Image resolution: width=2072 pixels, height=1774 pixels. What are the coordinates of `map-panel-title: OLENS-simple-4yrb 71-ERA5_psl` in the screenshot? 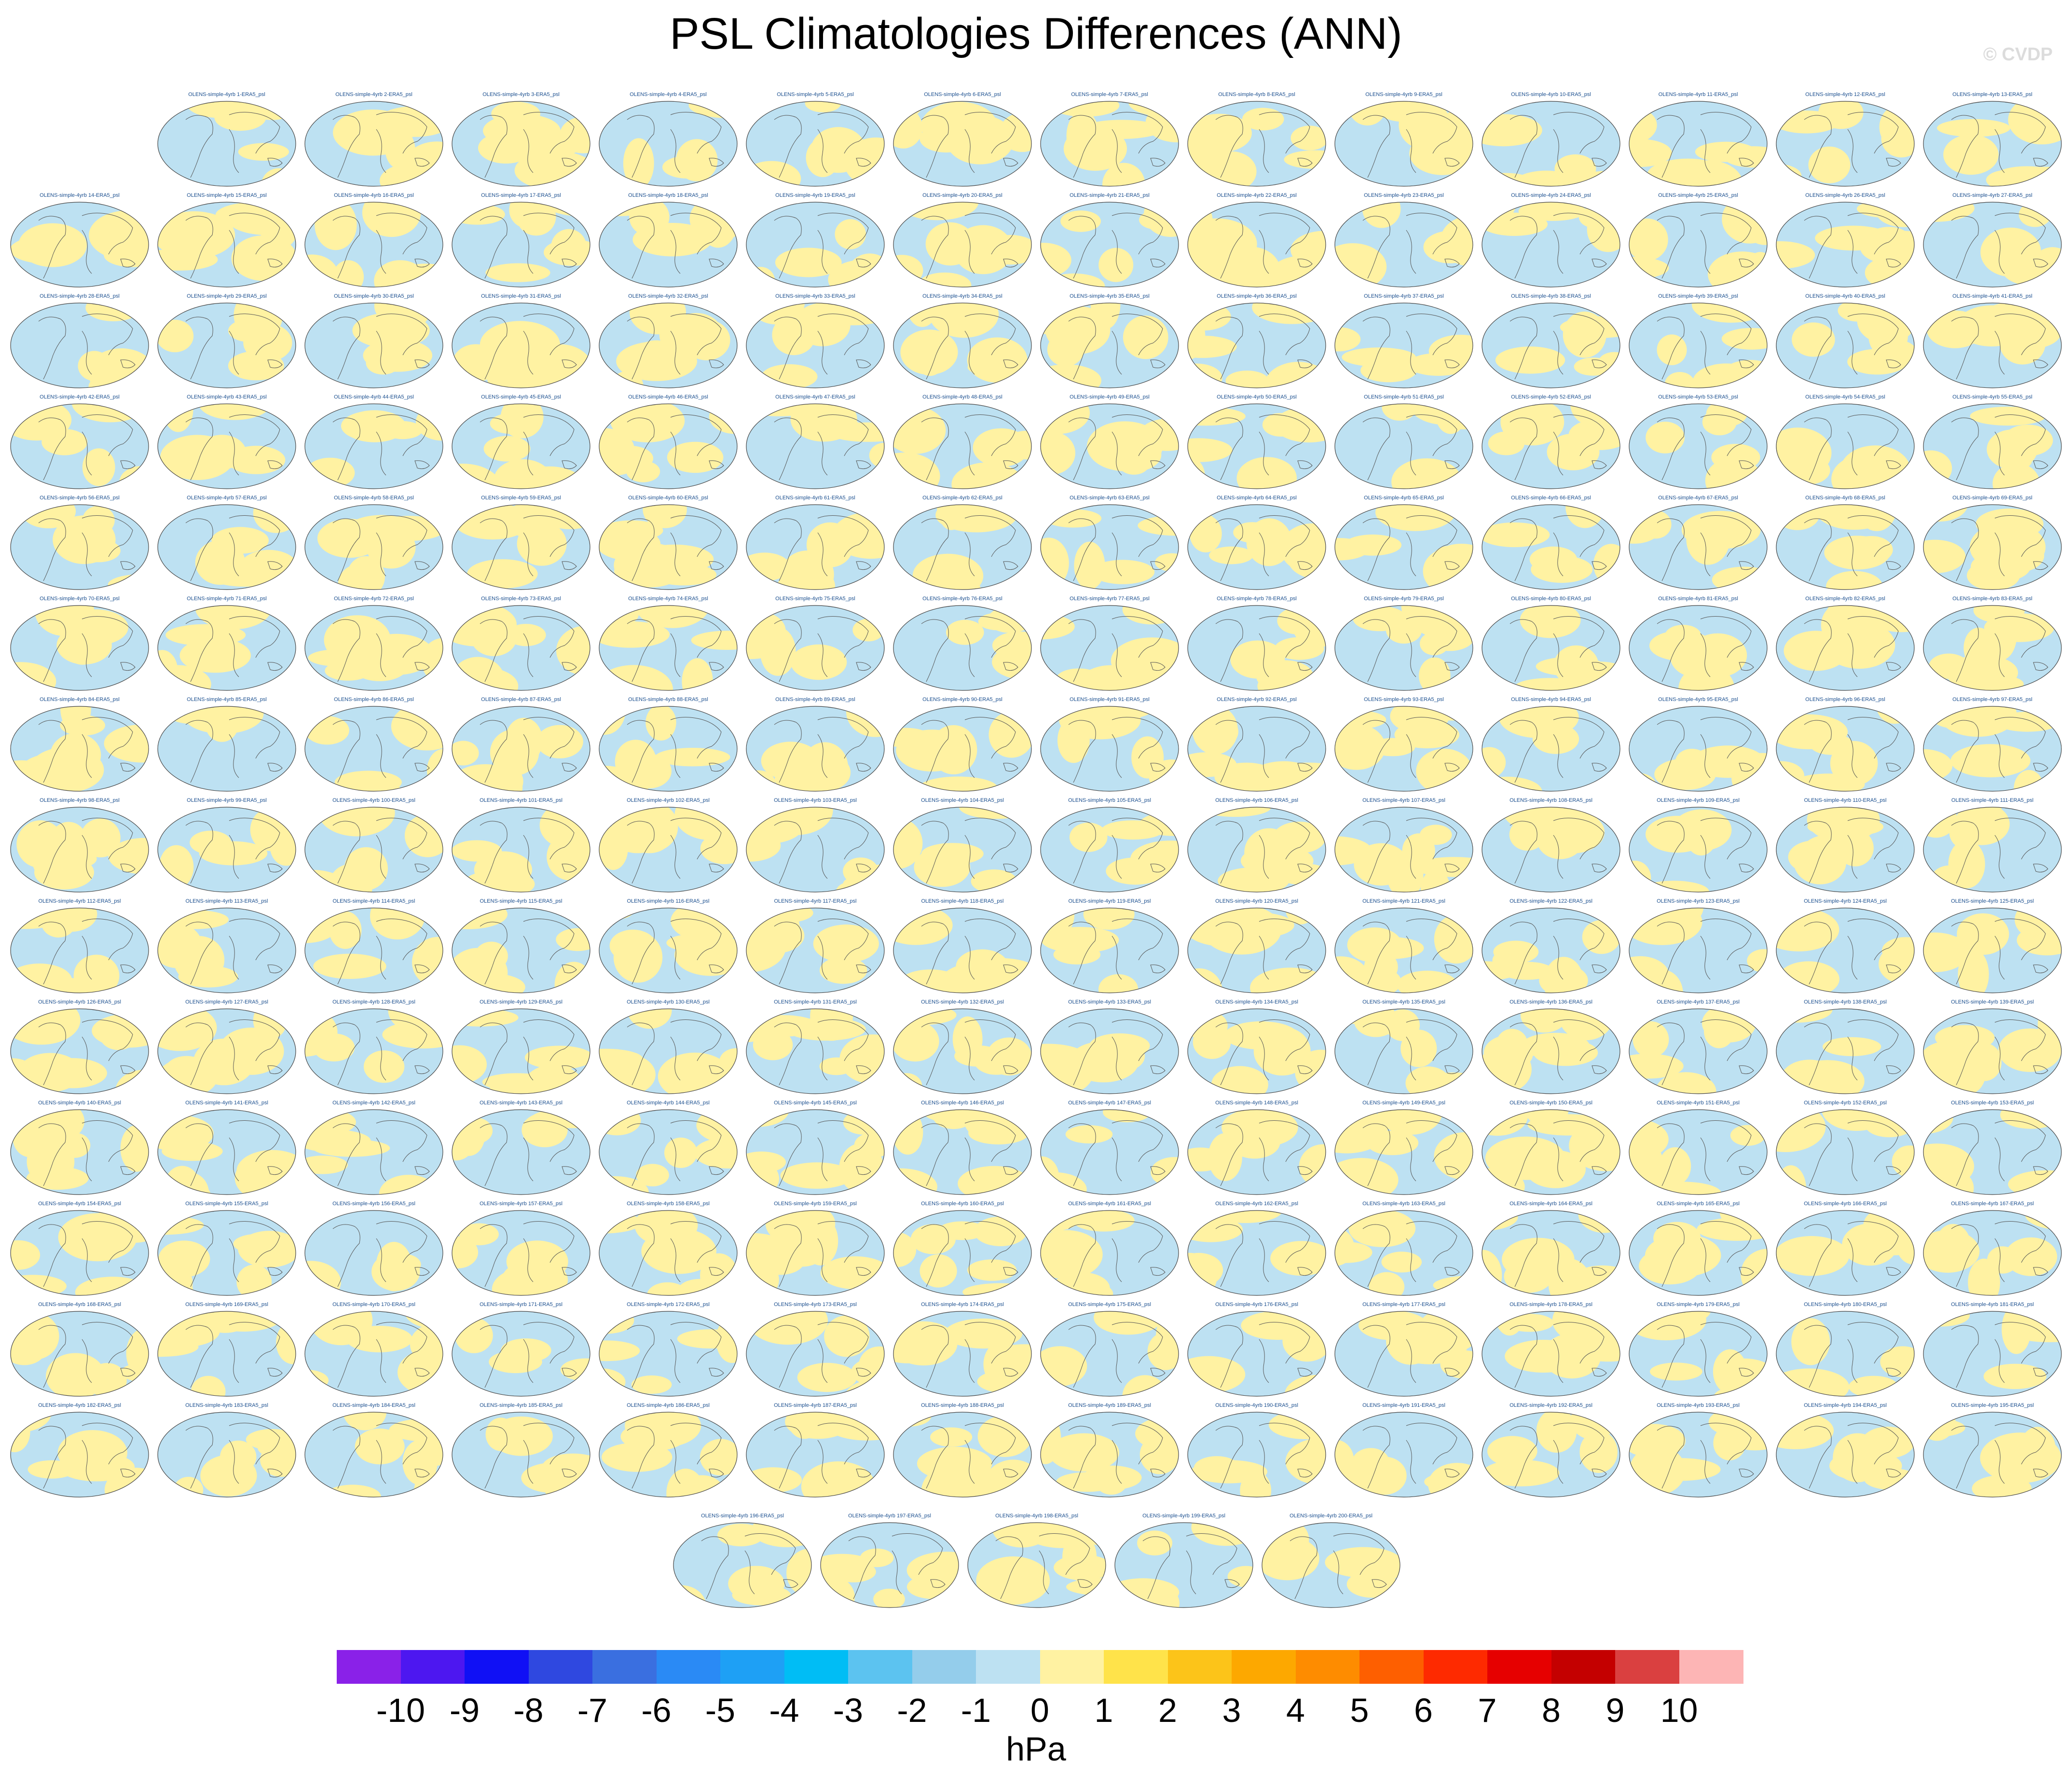 It's located at (227, 599).